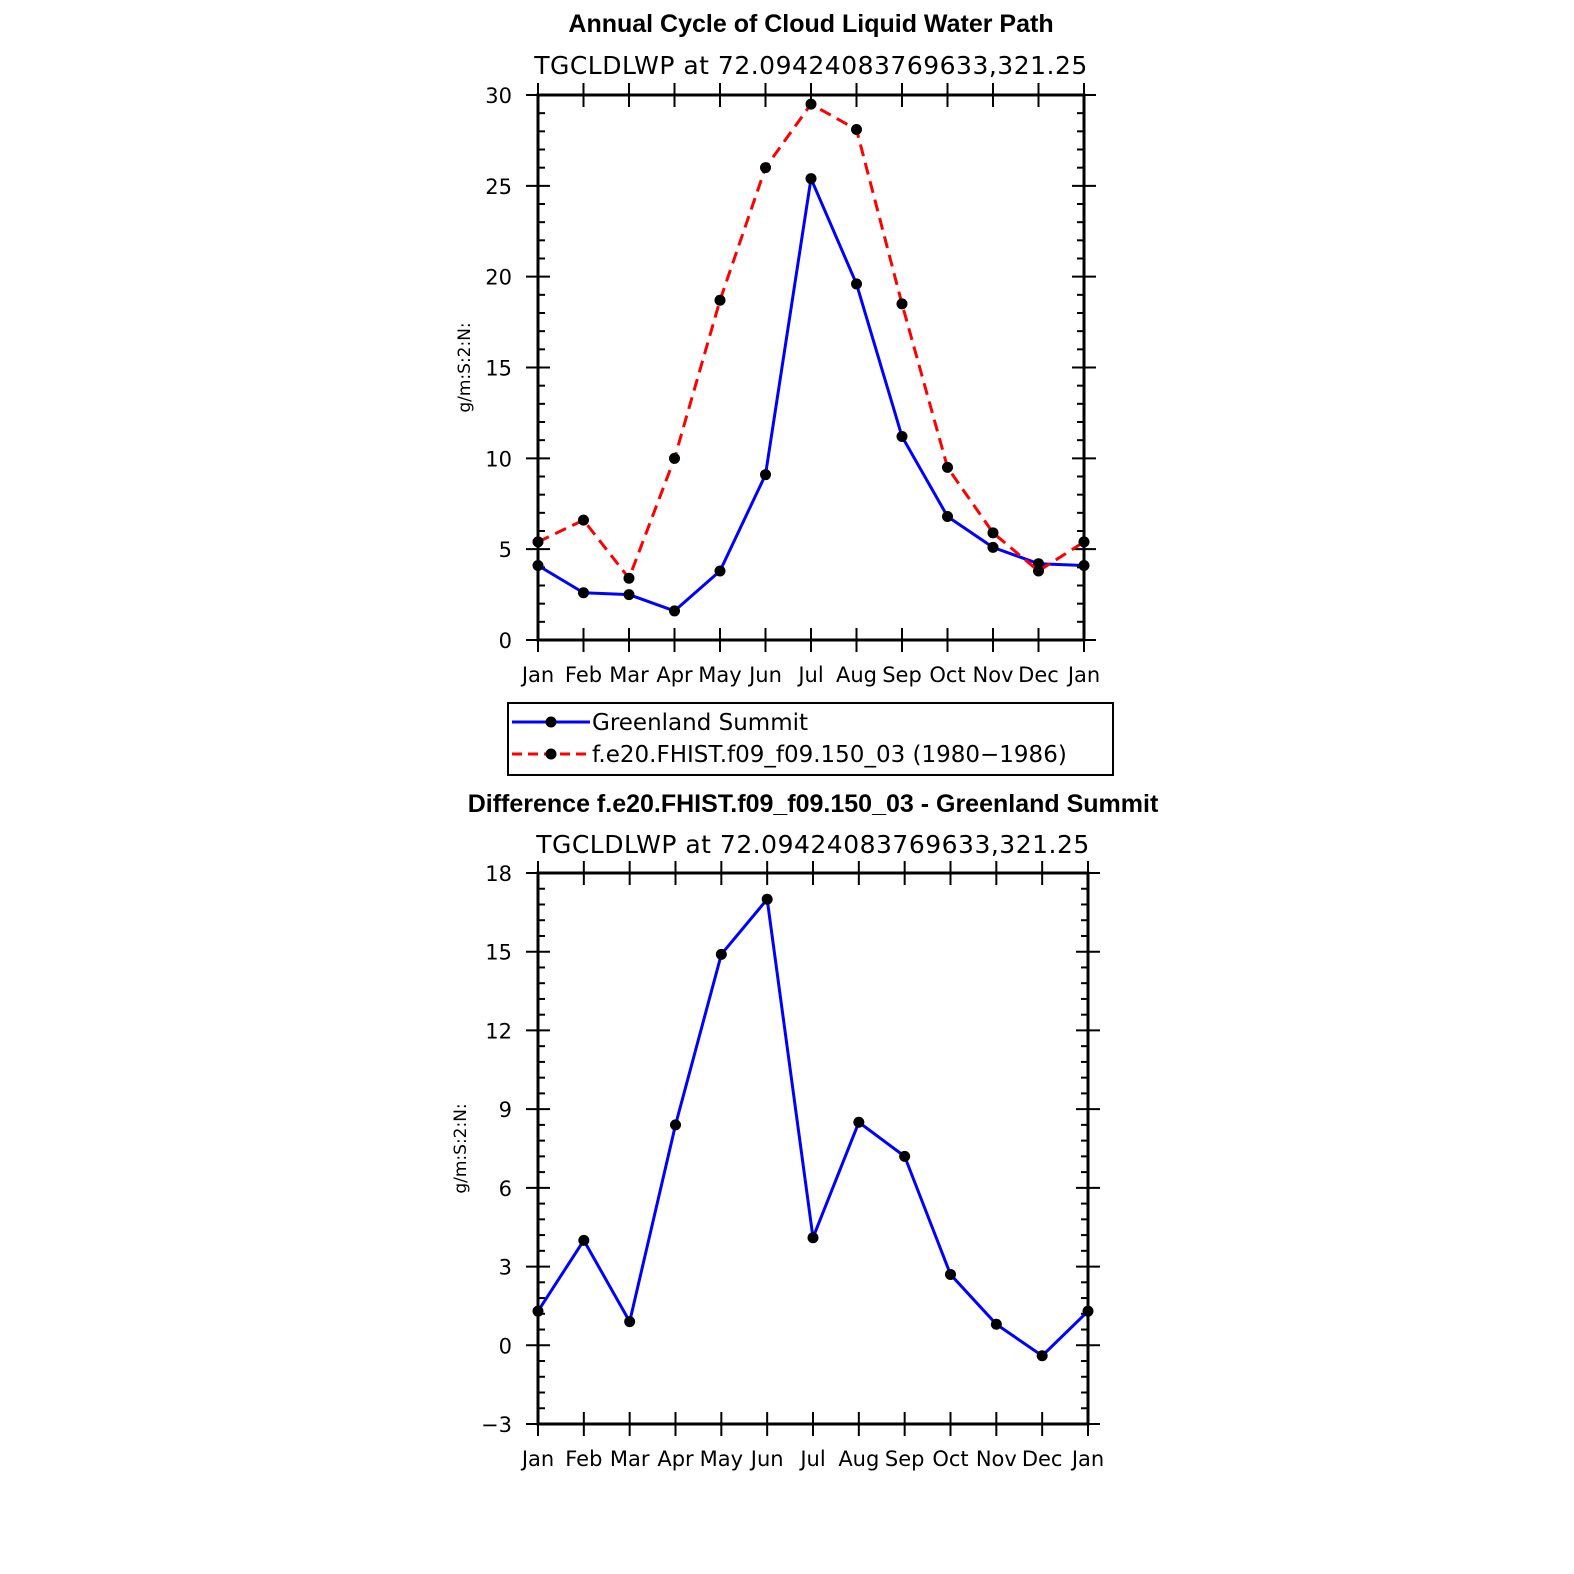  Describe the element at coordinates (498, 1031) in the screenshot. I see `y-tick-label: 12` at that location.